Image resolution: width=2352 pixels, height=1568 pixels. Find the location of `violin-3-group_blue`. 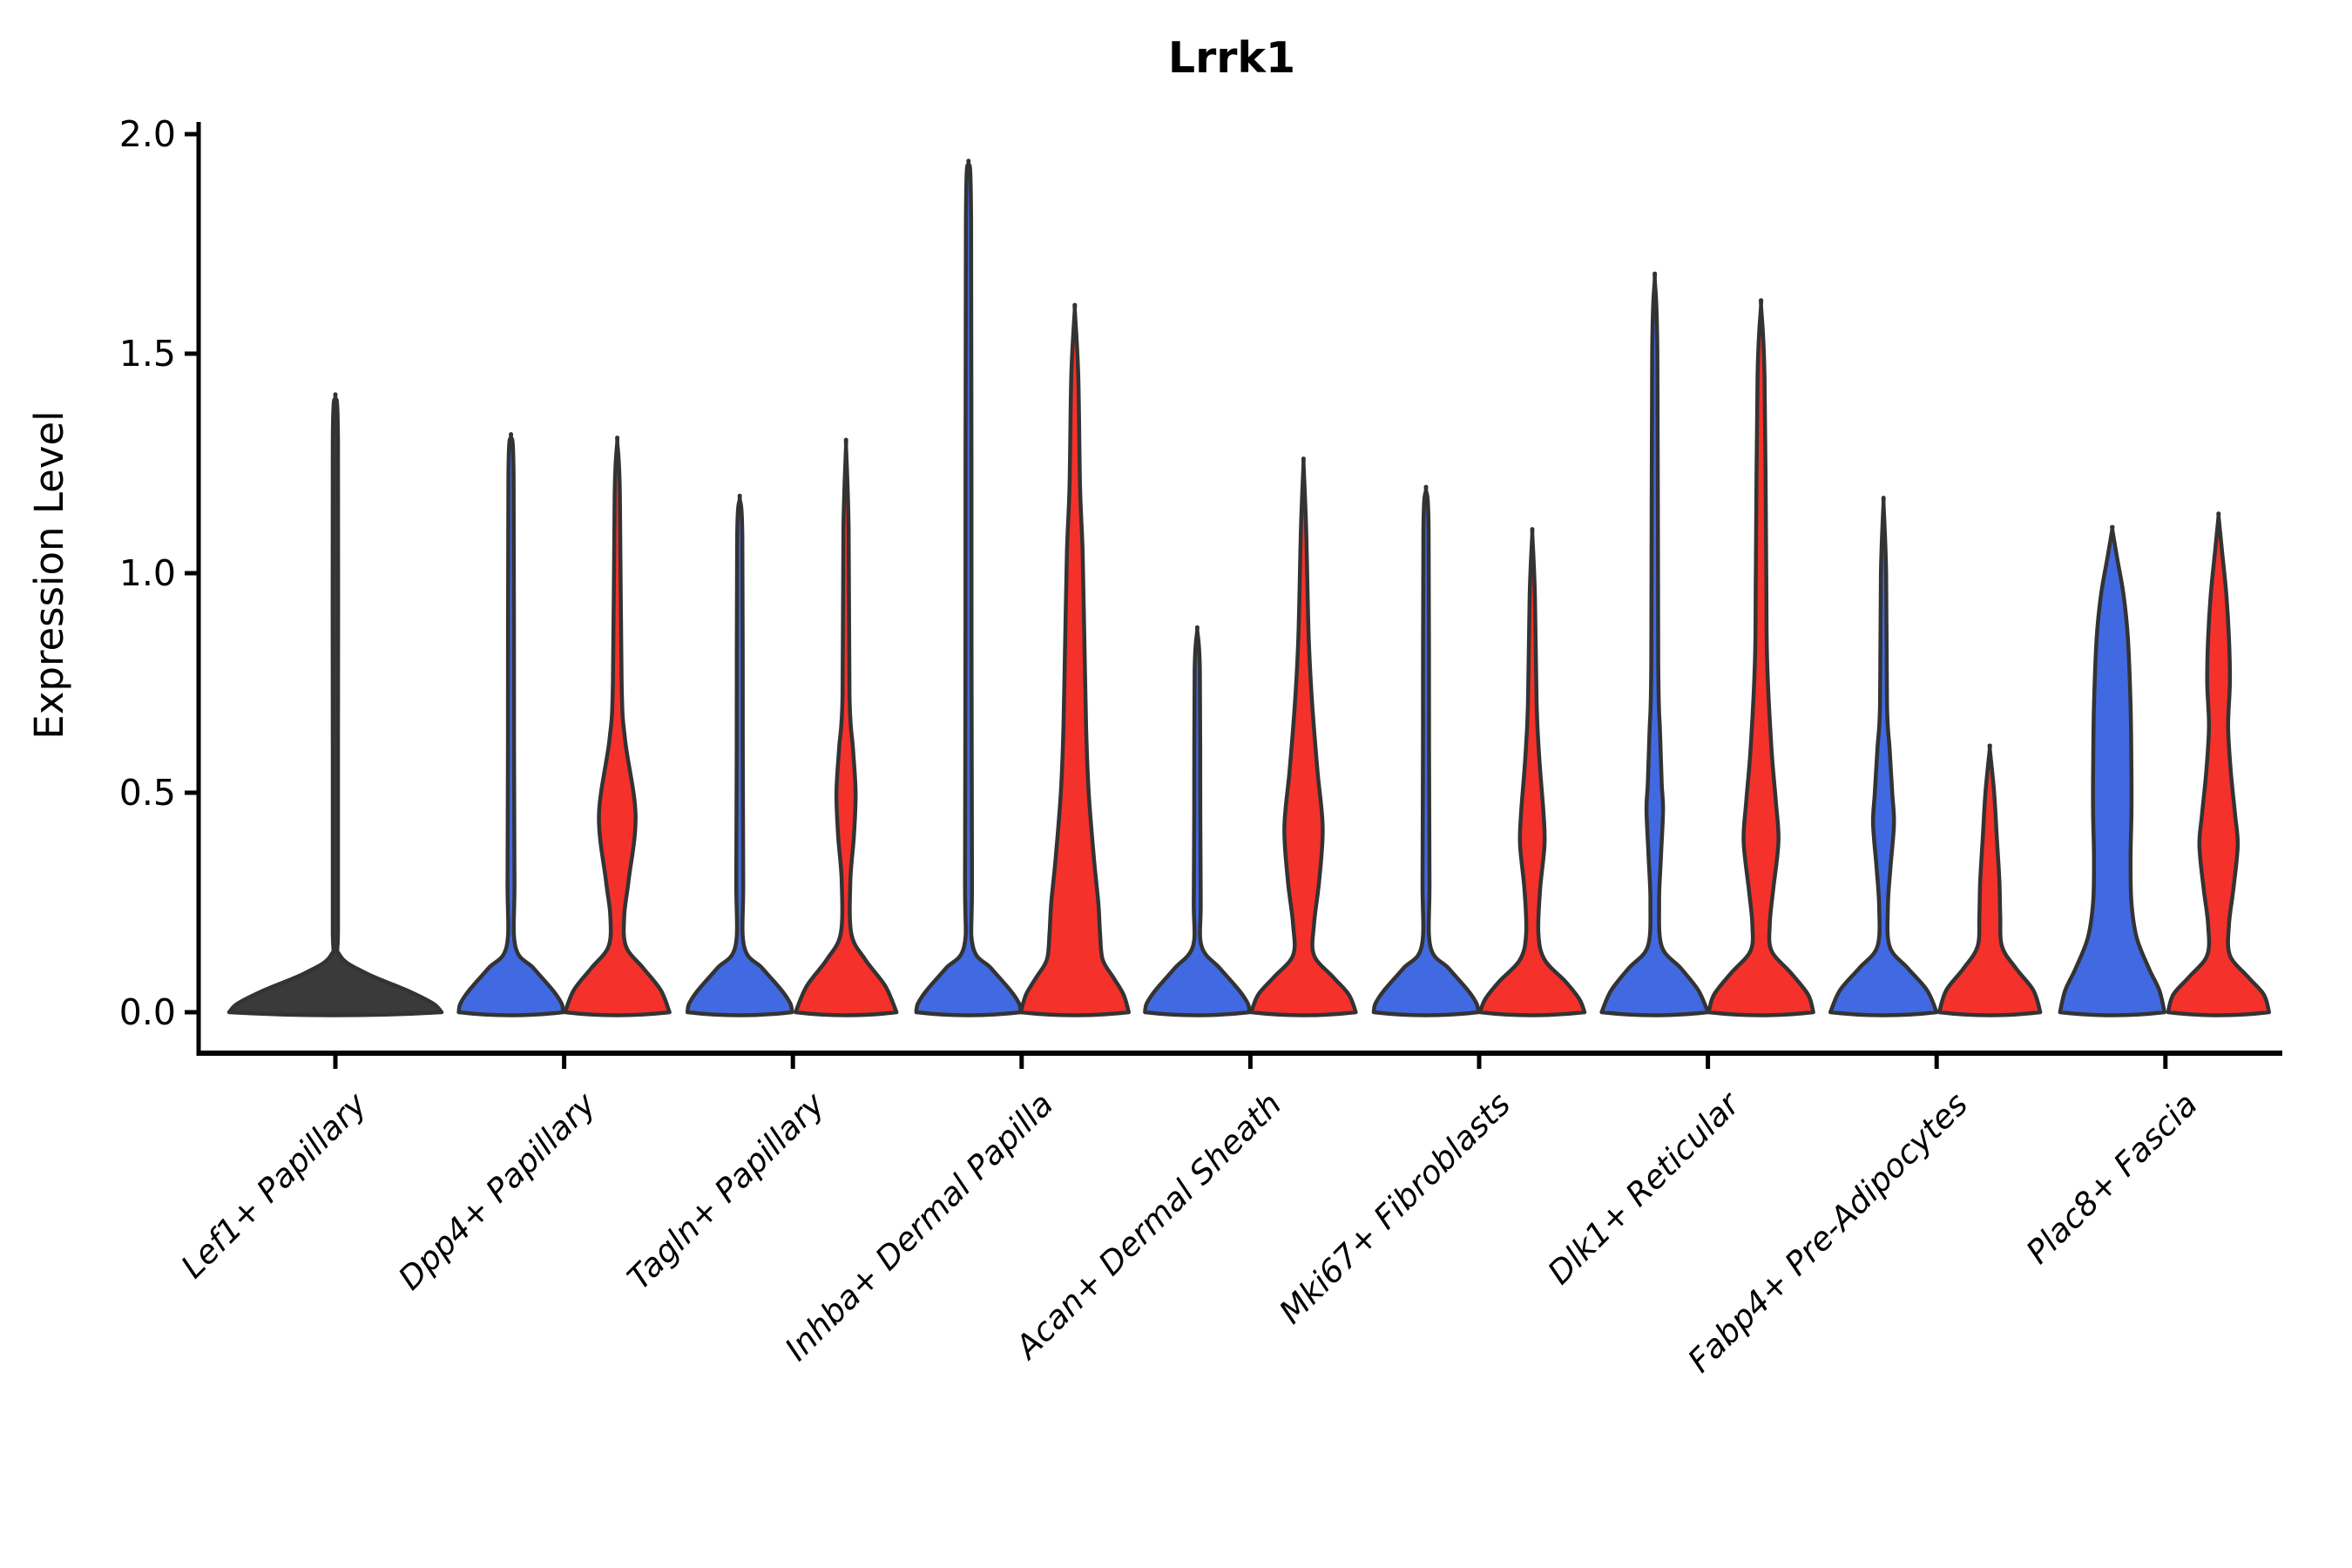

violin-3-group_blue is located at coordinates (969, 588).